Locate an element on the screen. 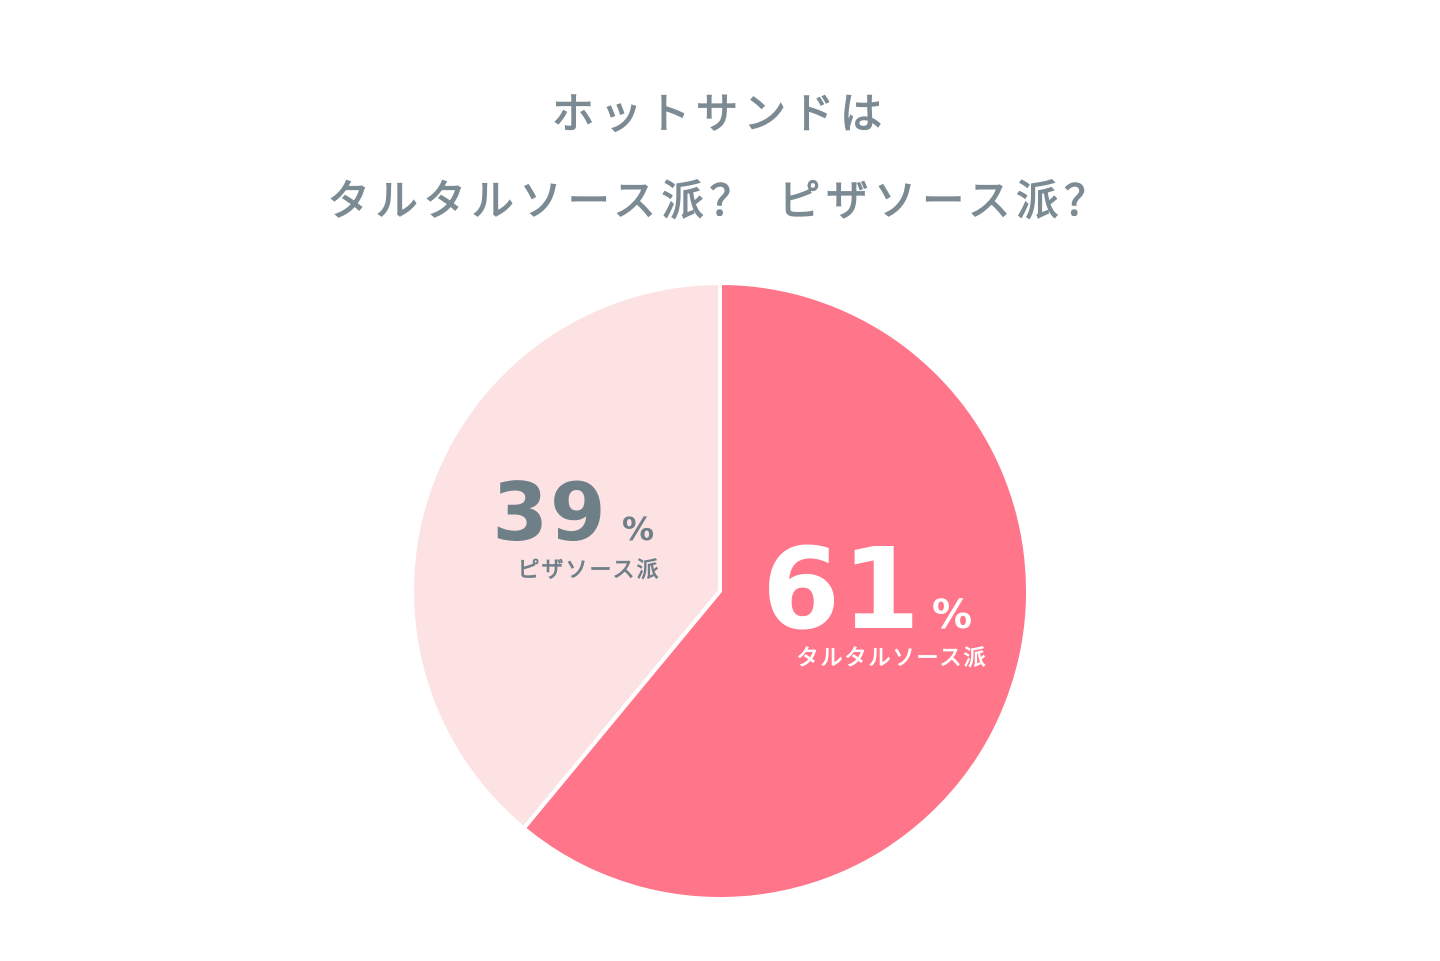 The width and height of the screenshot is (1440, 961). chart-title-line-1: ホットサンドは is located at coordinates (719, 113).